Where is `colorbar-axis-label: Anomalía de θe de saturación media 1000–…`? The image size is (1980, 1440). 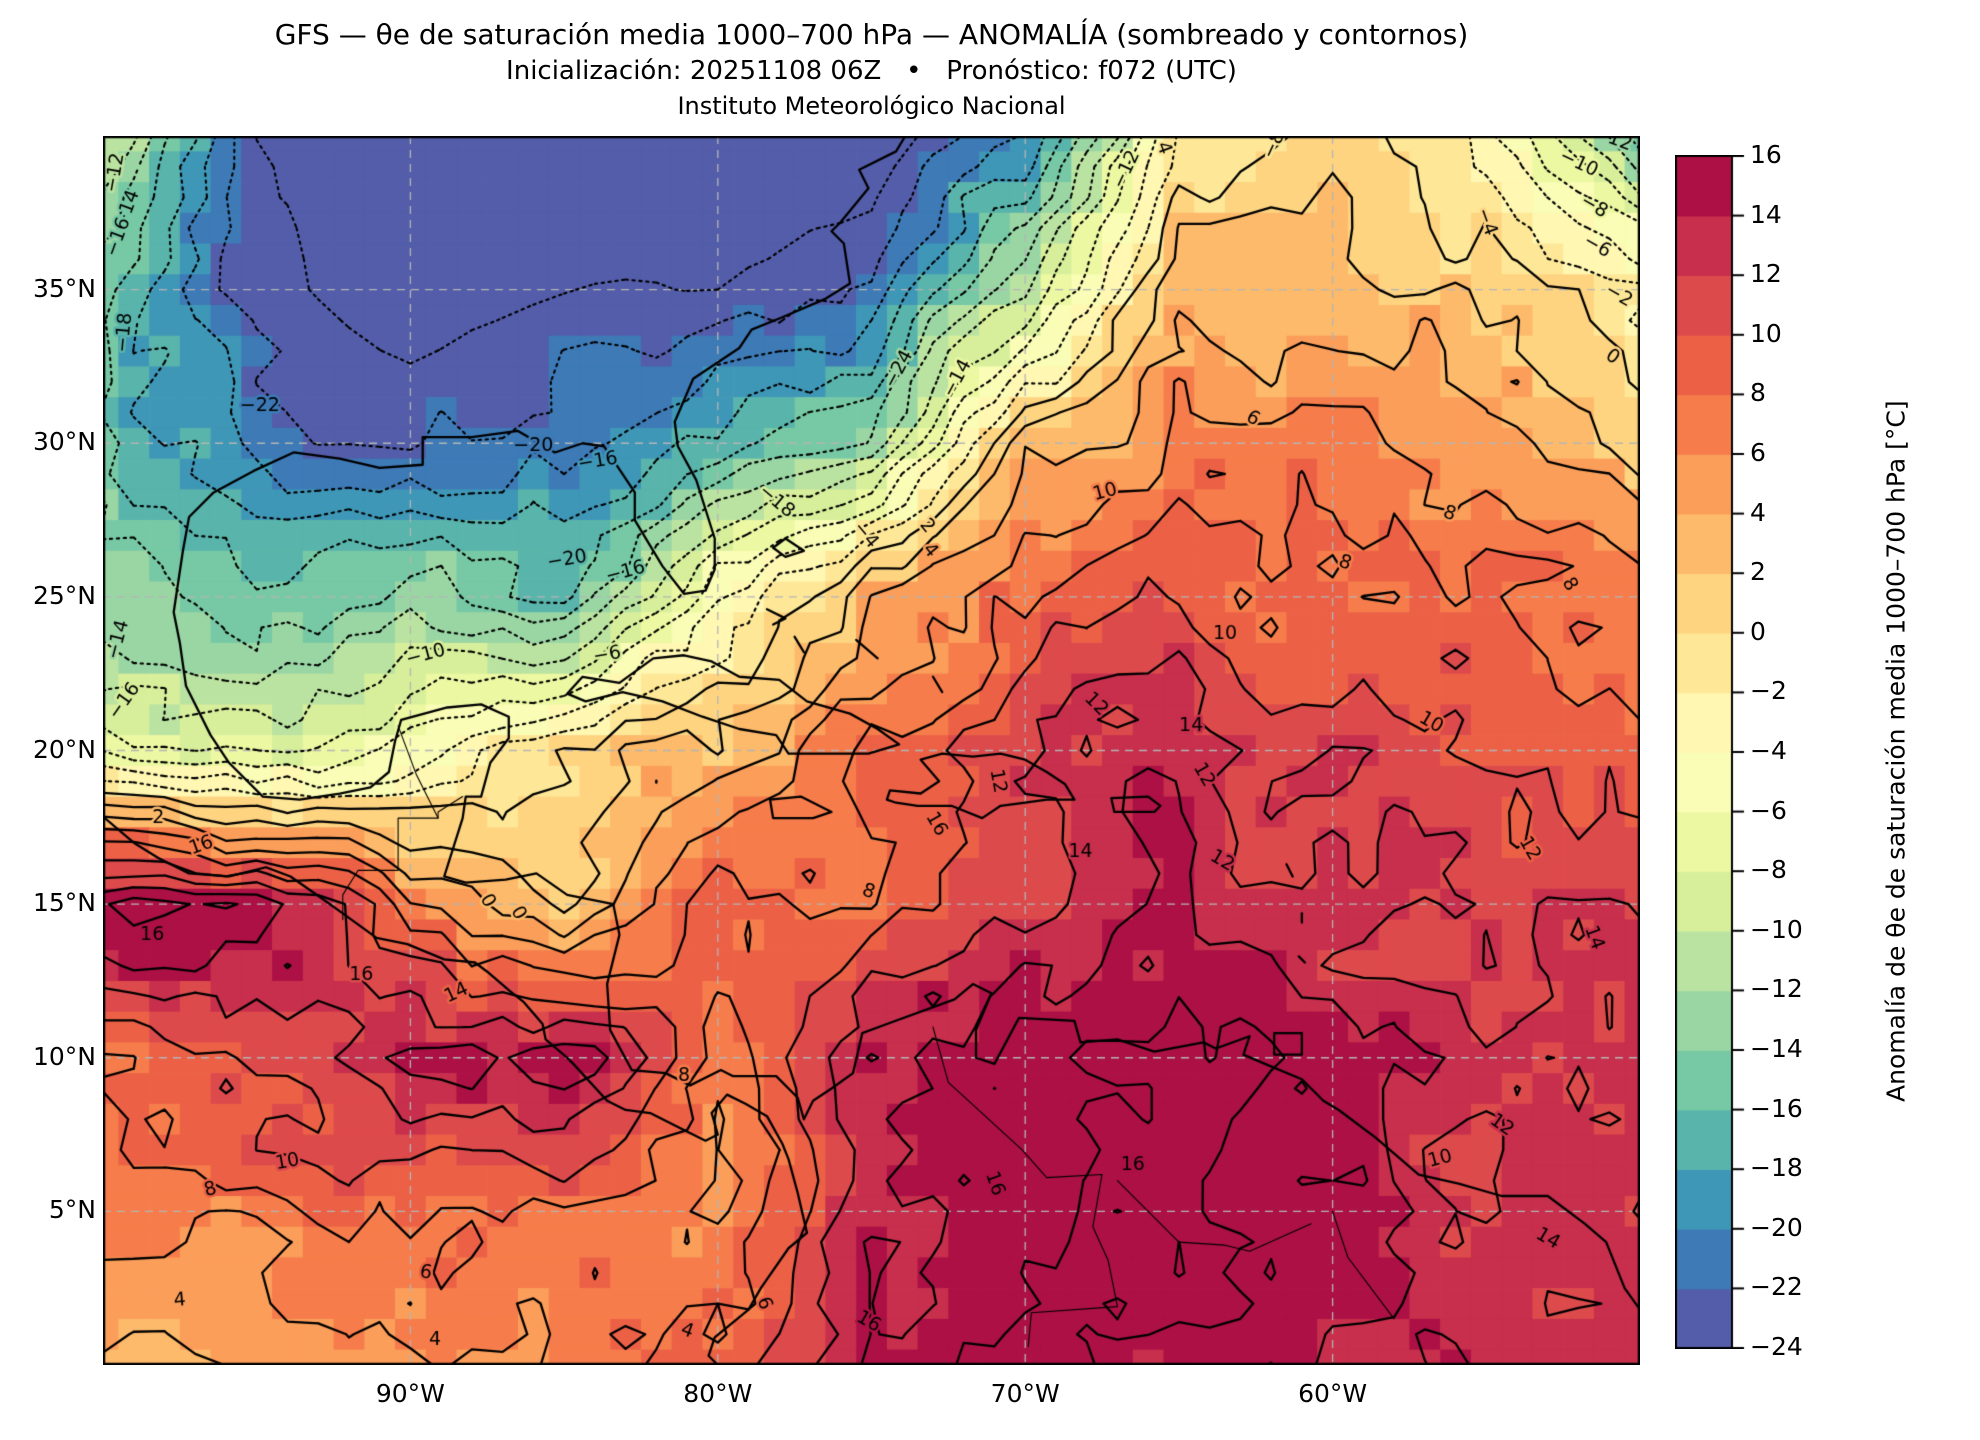 colorbar-axis-label: Anomalía de θe de saturación media 1000–… is located at coordinates (1896, 751).